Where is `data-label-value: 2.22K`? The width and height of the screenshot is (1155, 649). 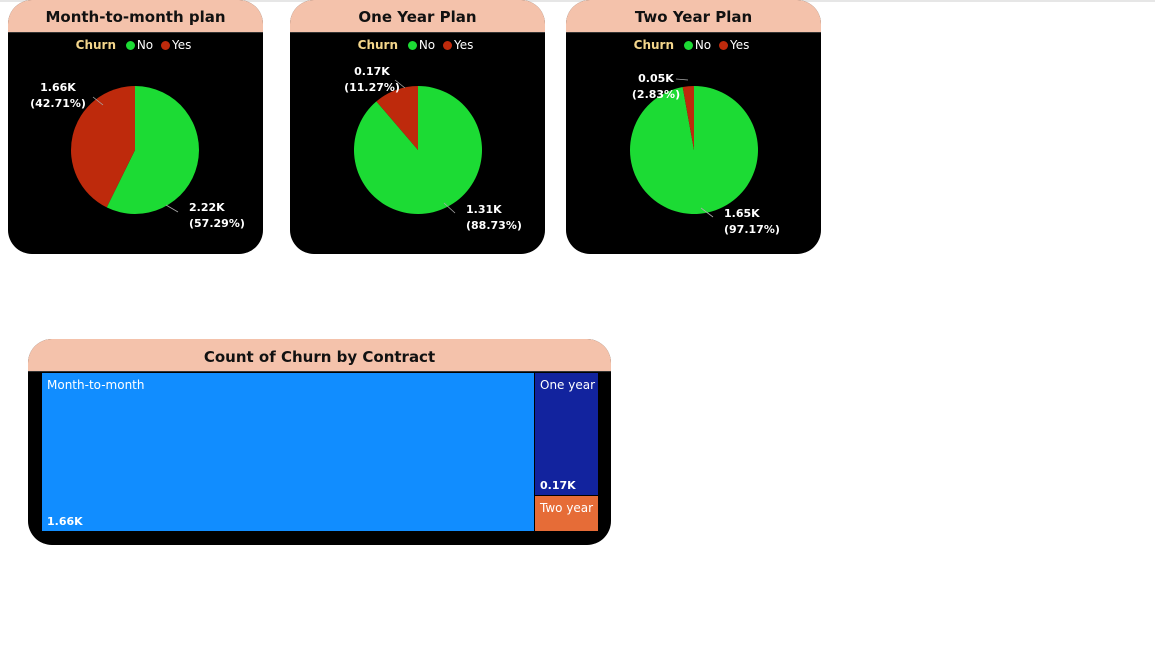 data-label-value: 2.22K is located at coordinates (207, 207).